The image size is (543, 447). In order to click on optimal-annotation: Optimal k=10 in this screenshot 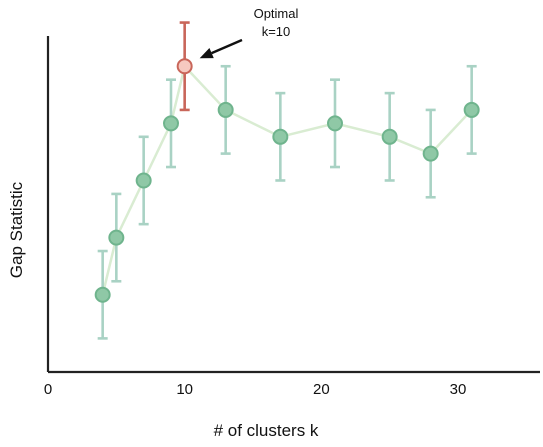, I will do `click(249, 32)`.